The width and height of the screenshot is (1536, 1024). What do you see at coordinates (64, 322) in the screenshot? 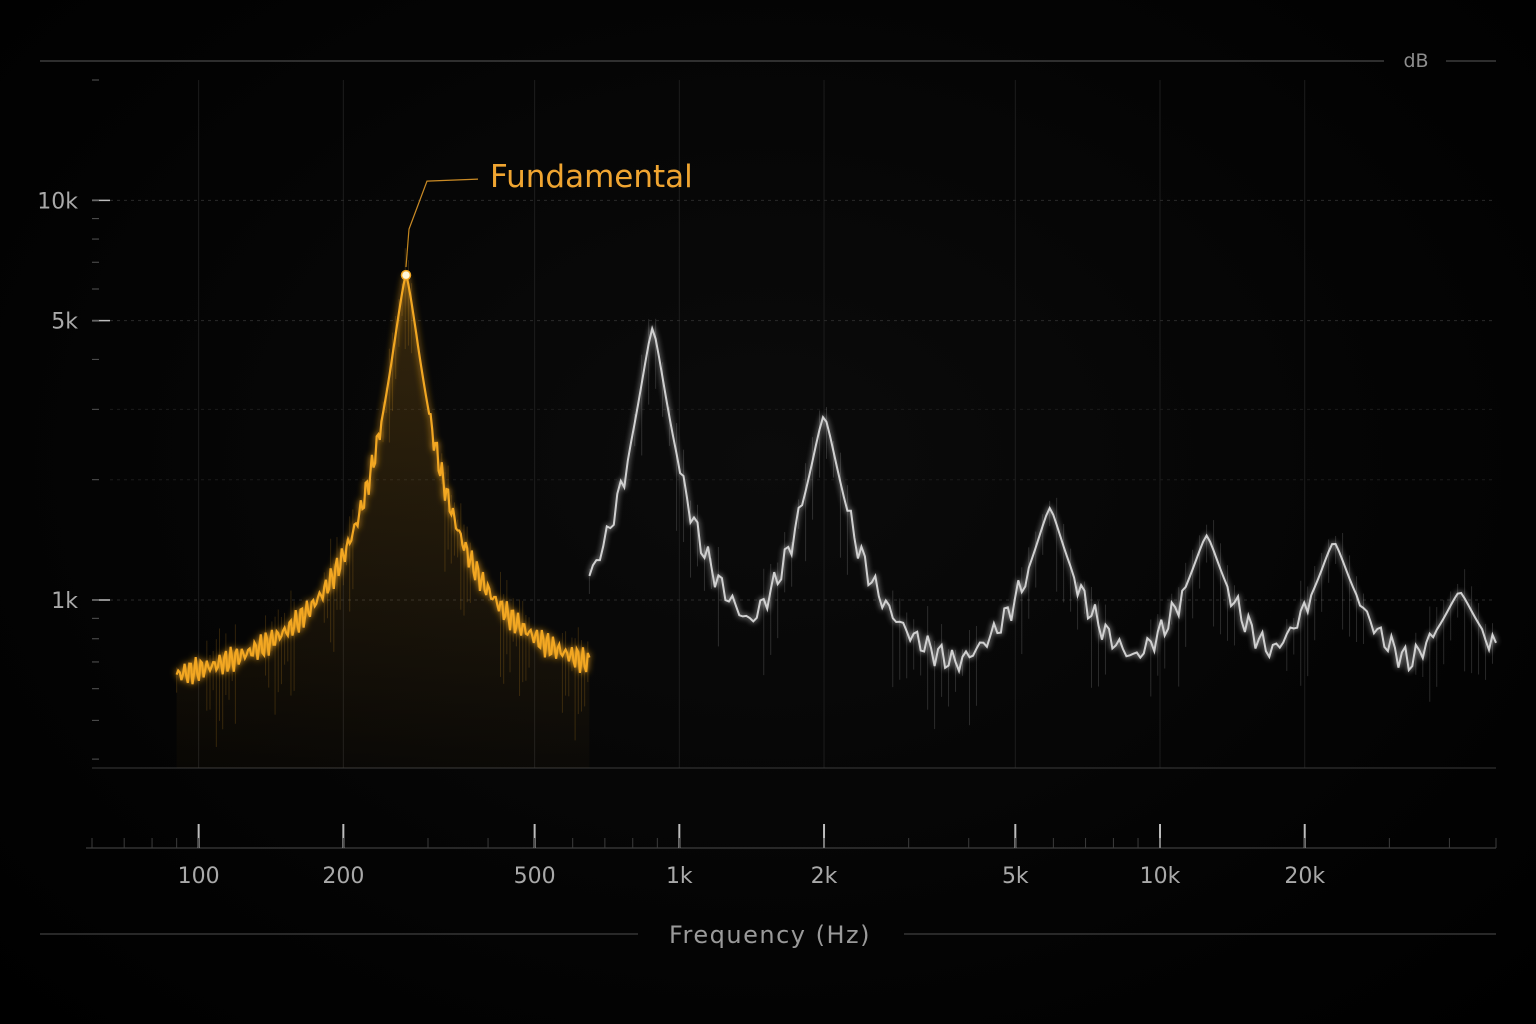
I see `y-tick-label: 5k` at bounding box center [64, 322].